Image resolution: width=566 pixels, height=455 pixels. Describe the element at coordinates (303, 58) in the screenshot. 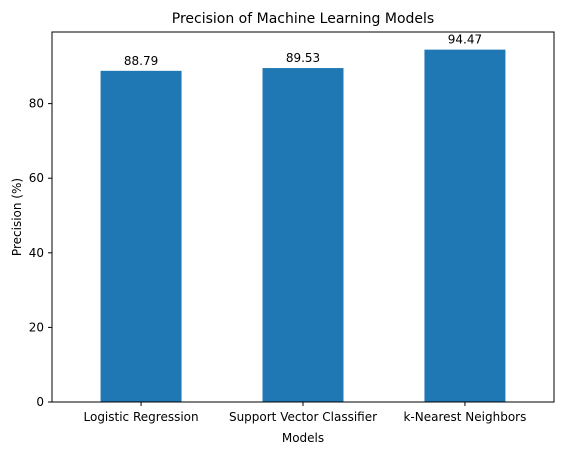

I see `data-label-1: 89.53` at that location.